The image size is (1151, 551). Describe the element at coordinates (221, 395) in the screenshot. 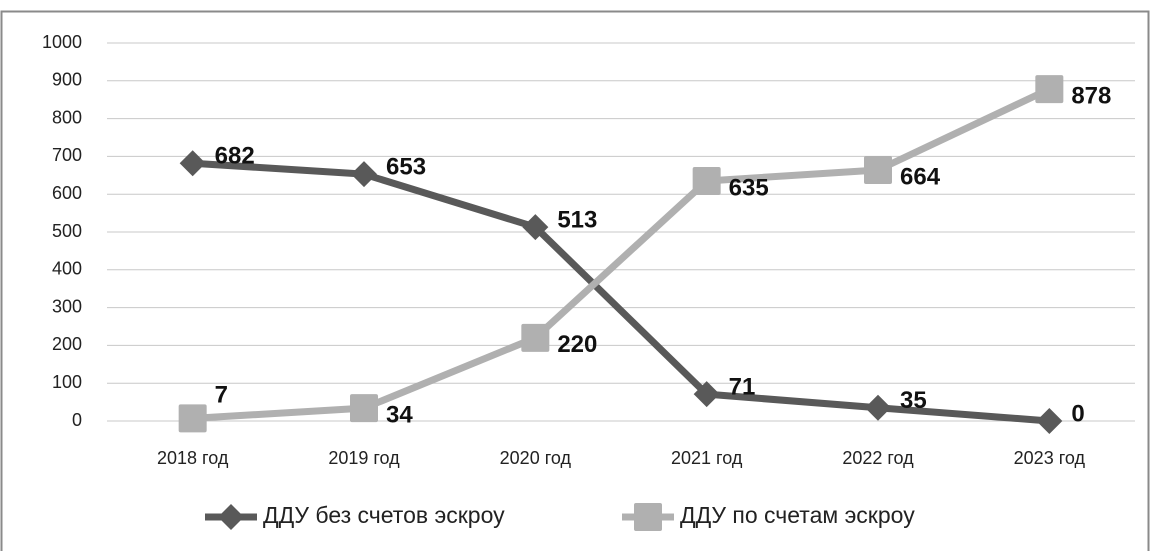

I see `data-label: 7` at that location.